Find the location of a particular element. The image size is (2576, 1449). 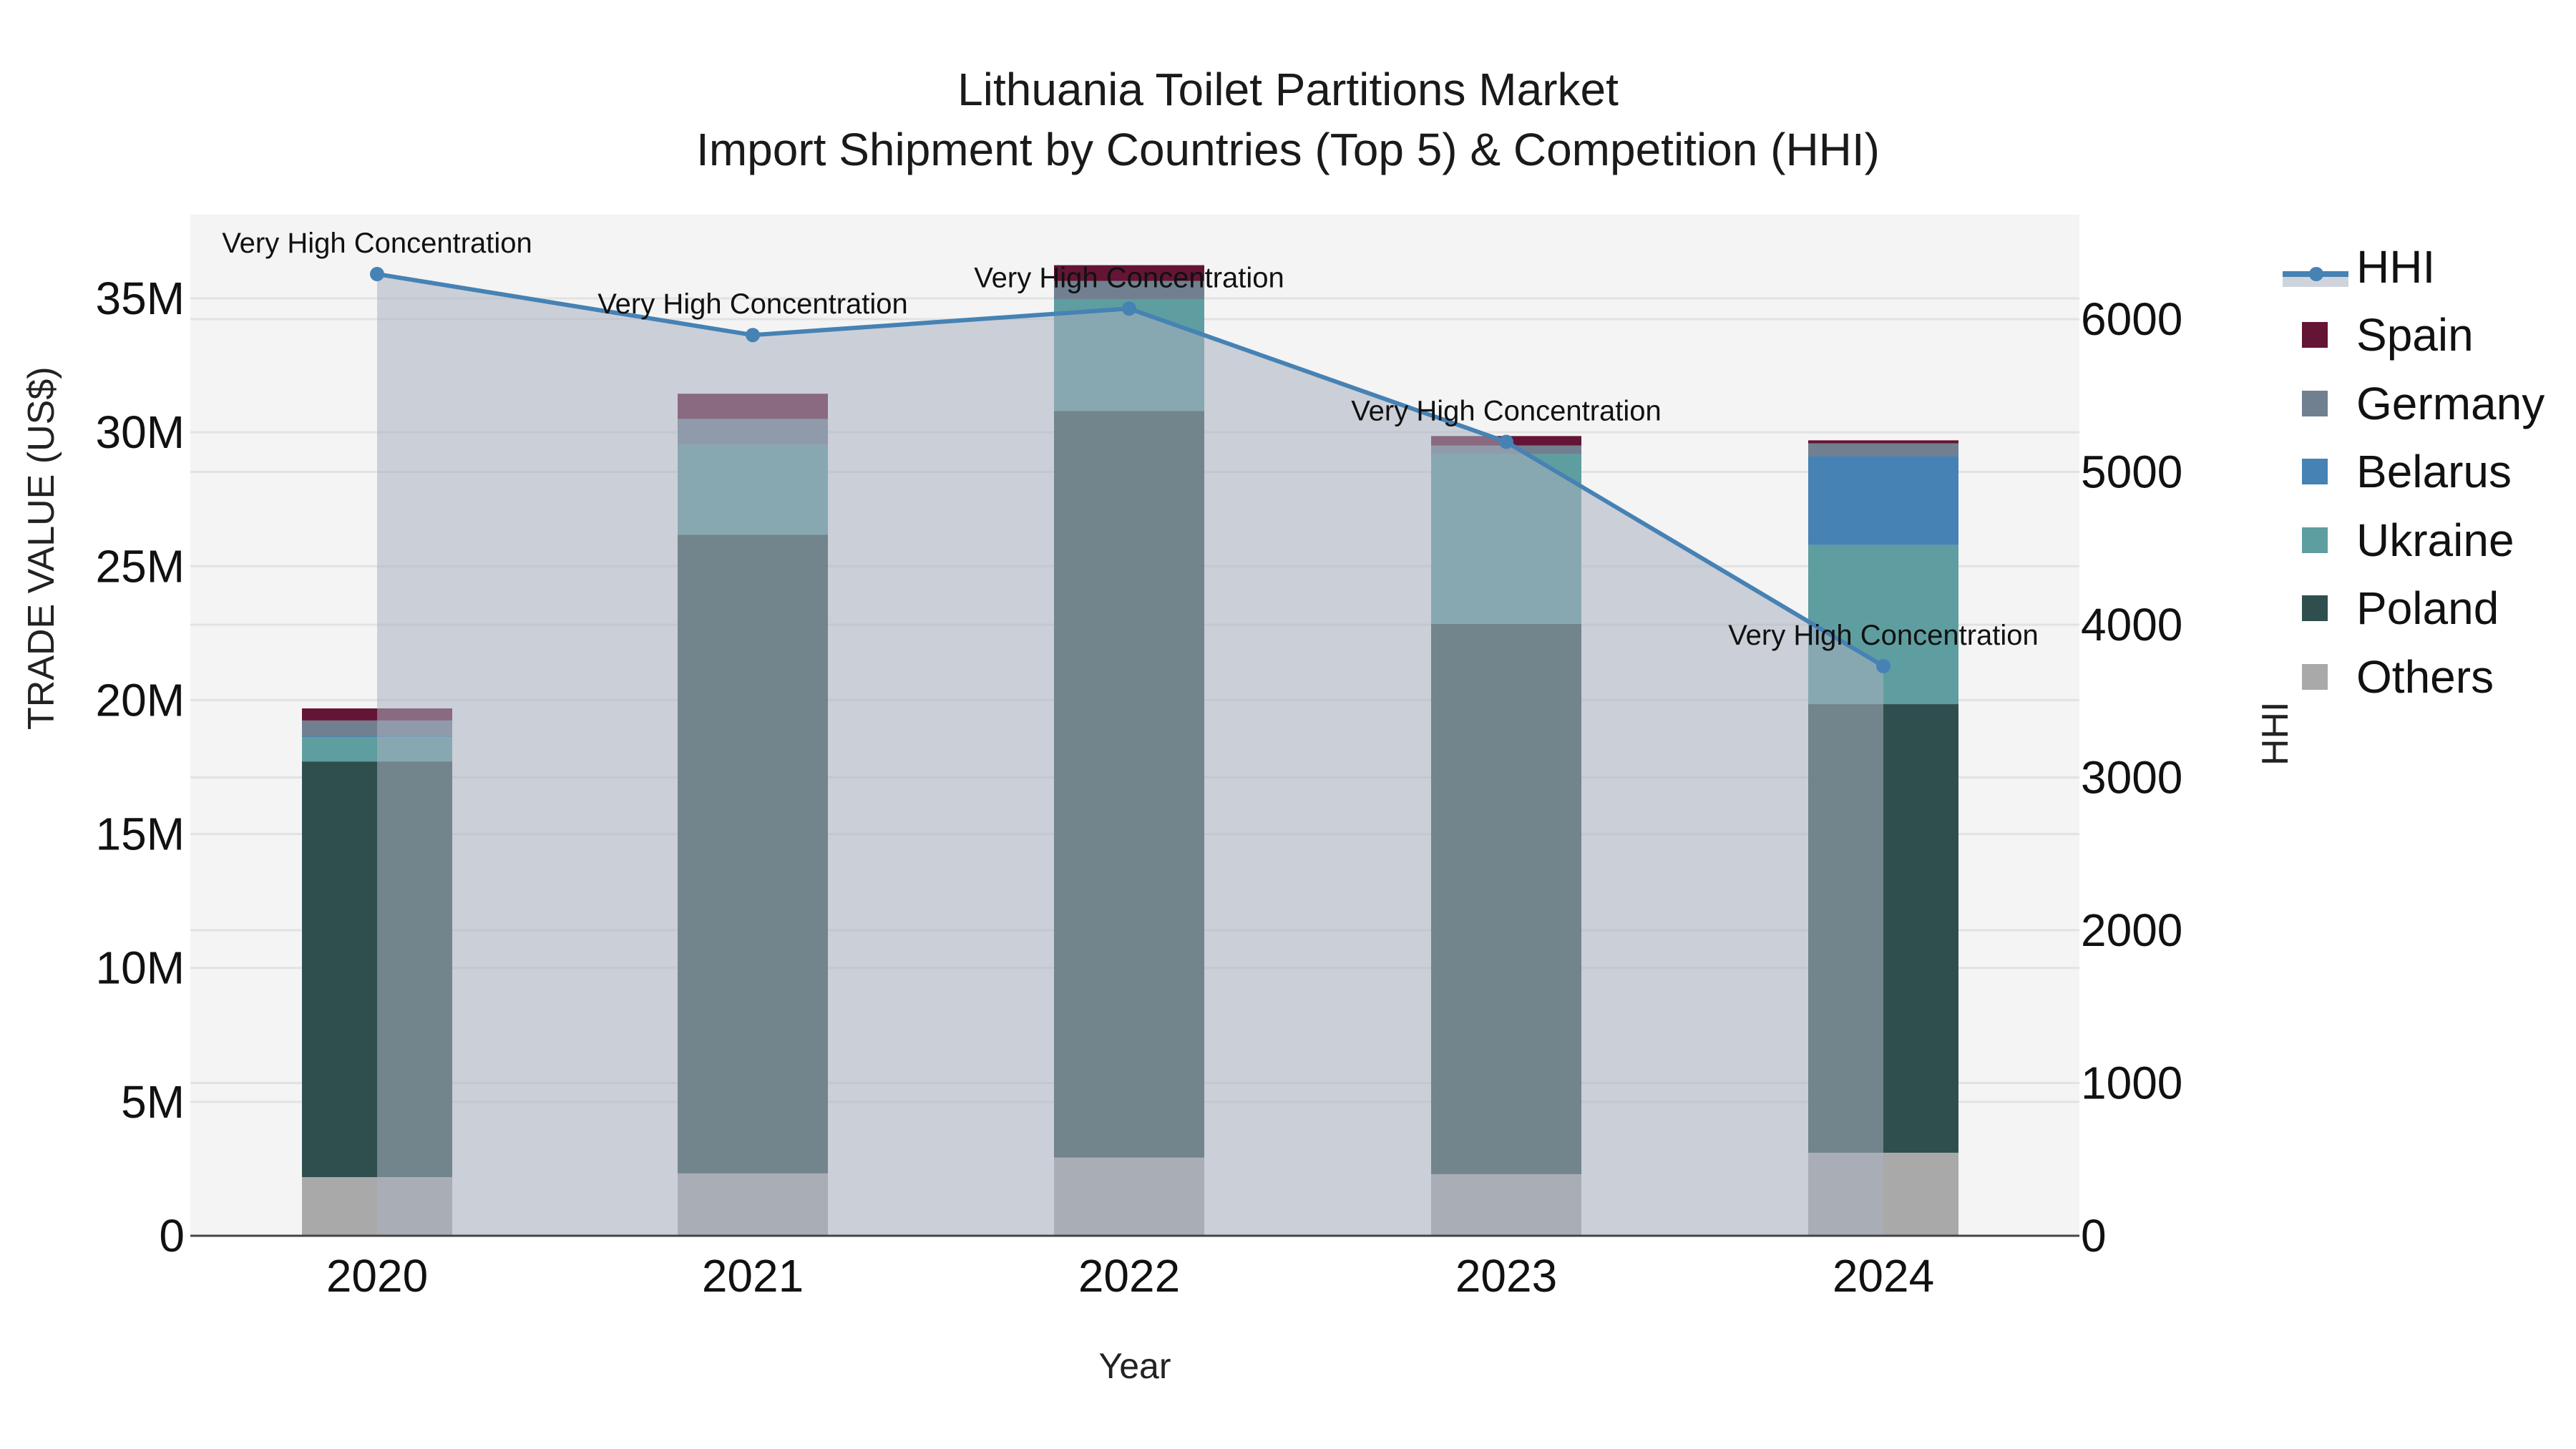

bar-segment-spain-2022 is located at coordinates (1129, 273).